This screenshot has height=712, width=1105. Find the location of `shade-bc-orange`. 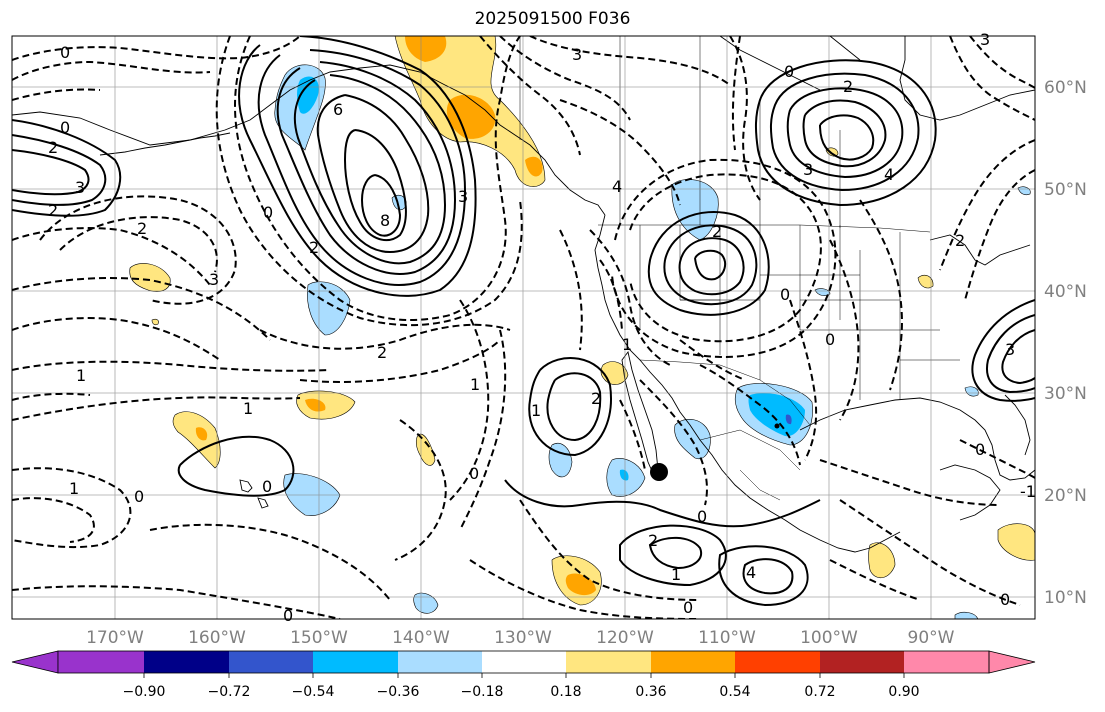

shade-bc-orange is located at coordinates (426, 49).